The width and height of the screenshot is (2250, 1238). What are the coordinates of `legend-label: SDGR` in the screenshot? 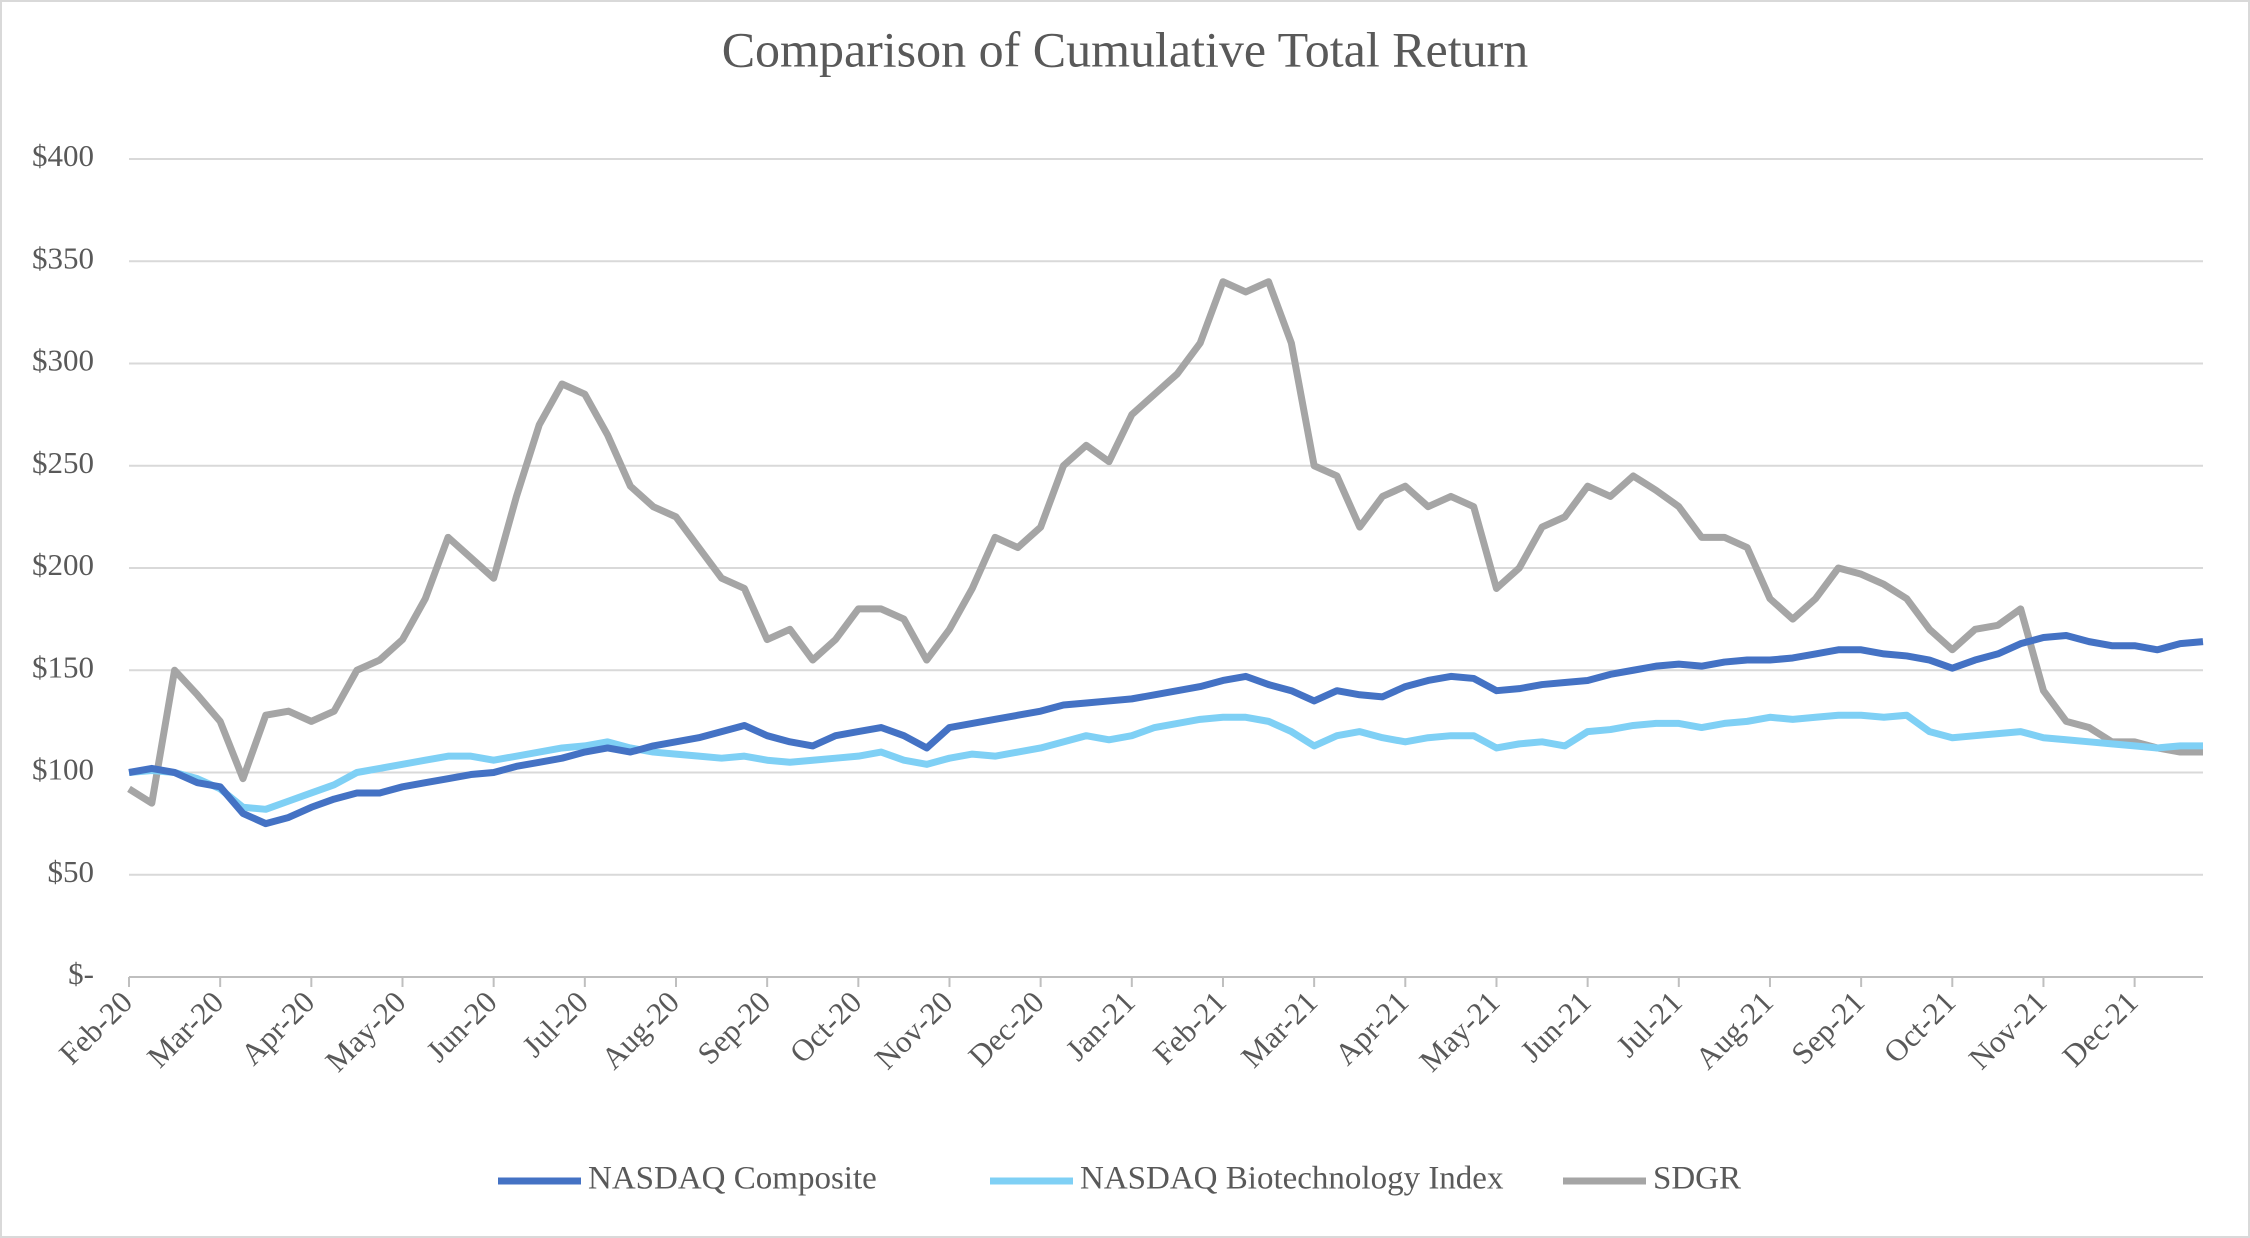 It's located at (1697, 1179).